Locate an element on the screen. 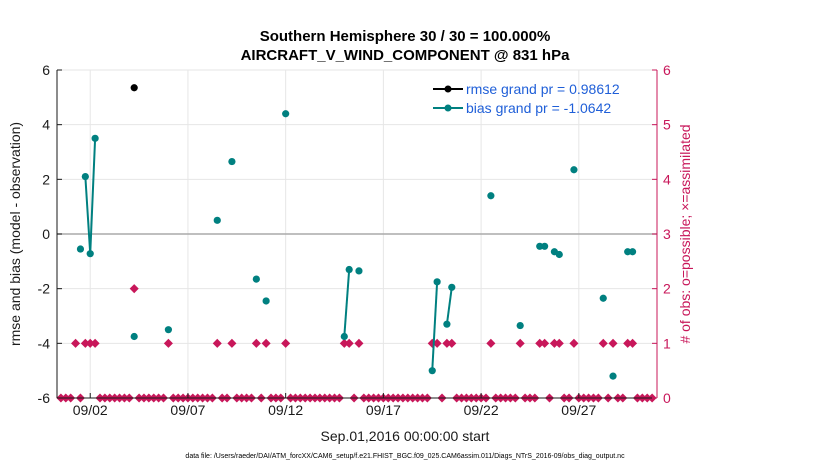  chart-title-line1: Southern Hemisphere 30 / 30 = 100.000% is located at coordinates (405, 36).